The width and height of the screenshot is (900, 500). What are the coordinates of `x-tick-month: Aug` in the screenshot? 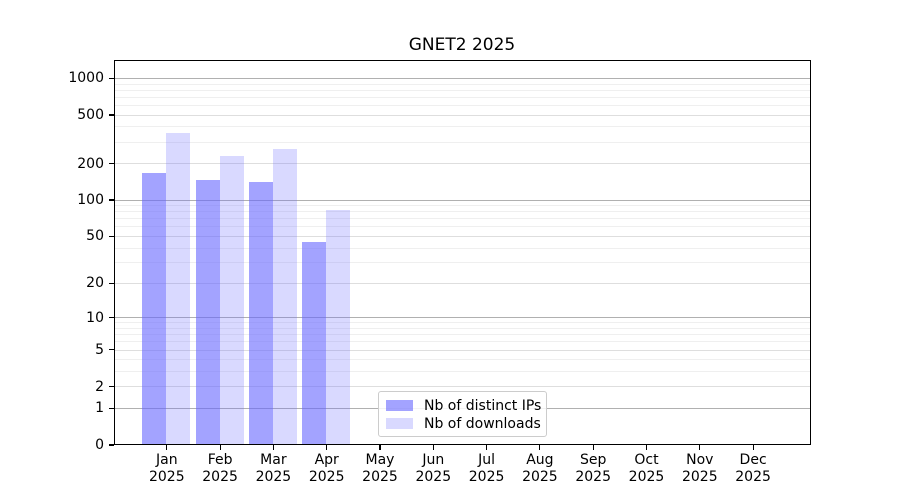 It's located at (540, 460).